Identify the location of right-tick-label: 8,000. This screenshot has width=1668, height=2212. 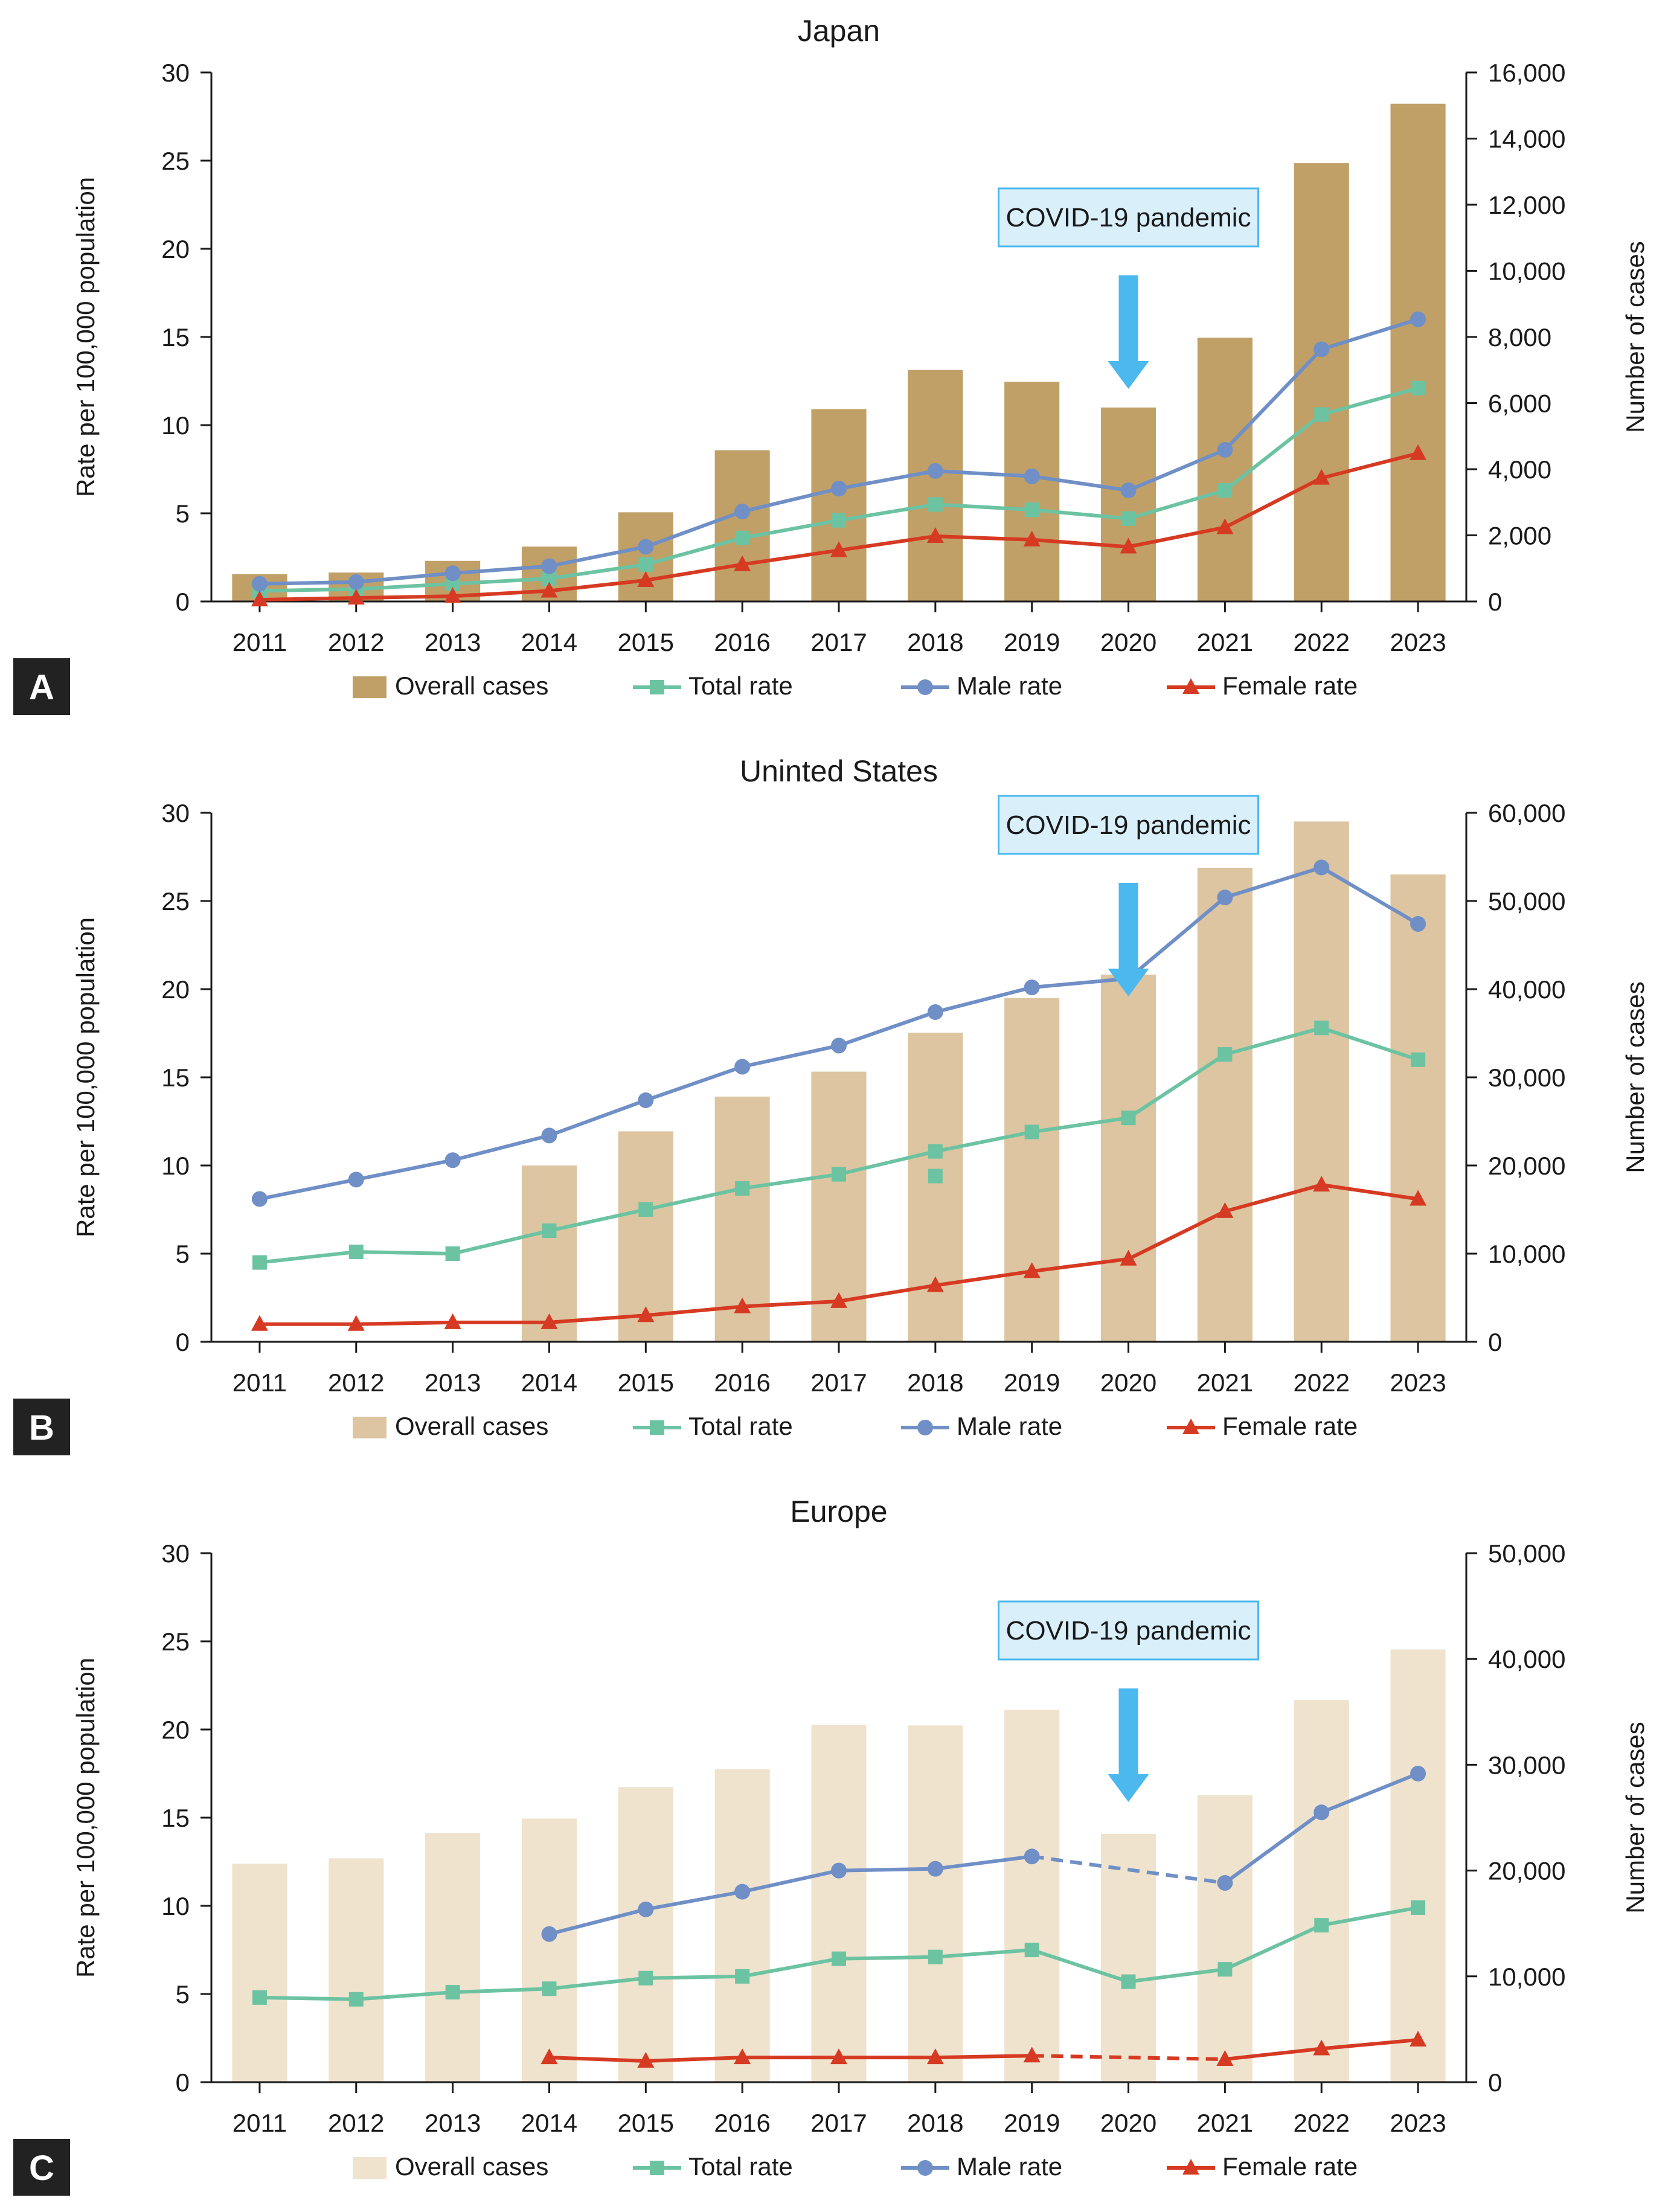
(1519, 337).